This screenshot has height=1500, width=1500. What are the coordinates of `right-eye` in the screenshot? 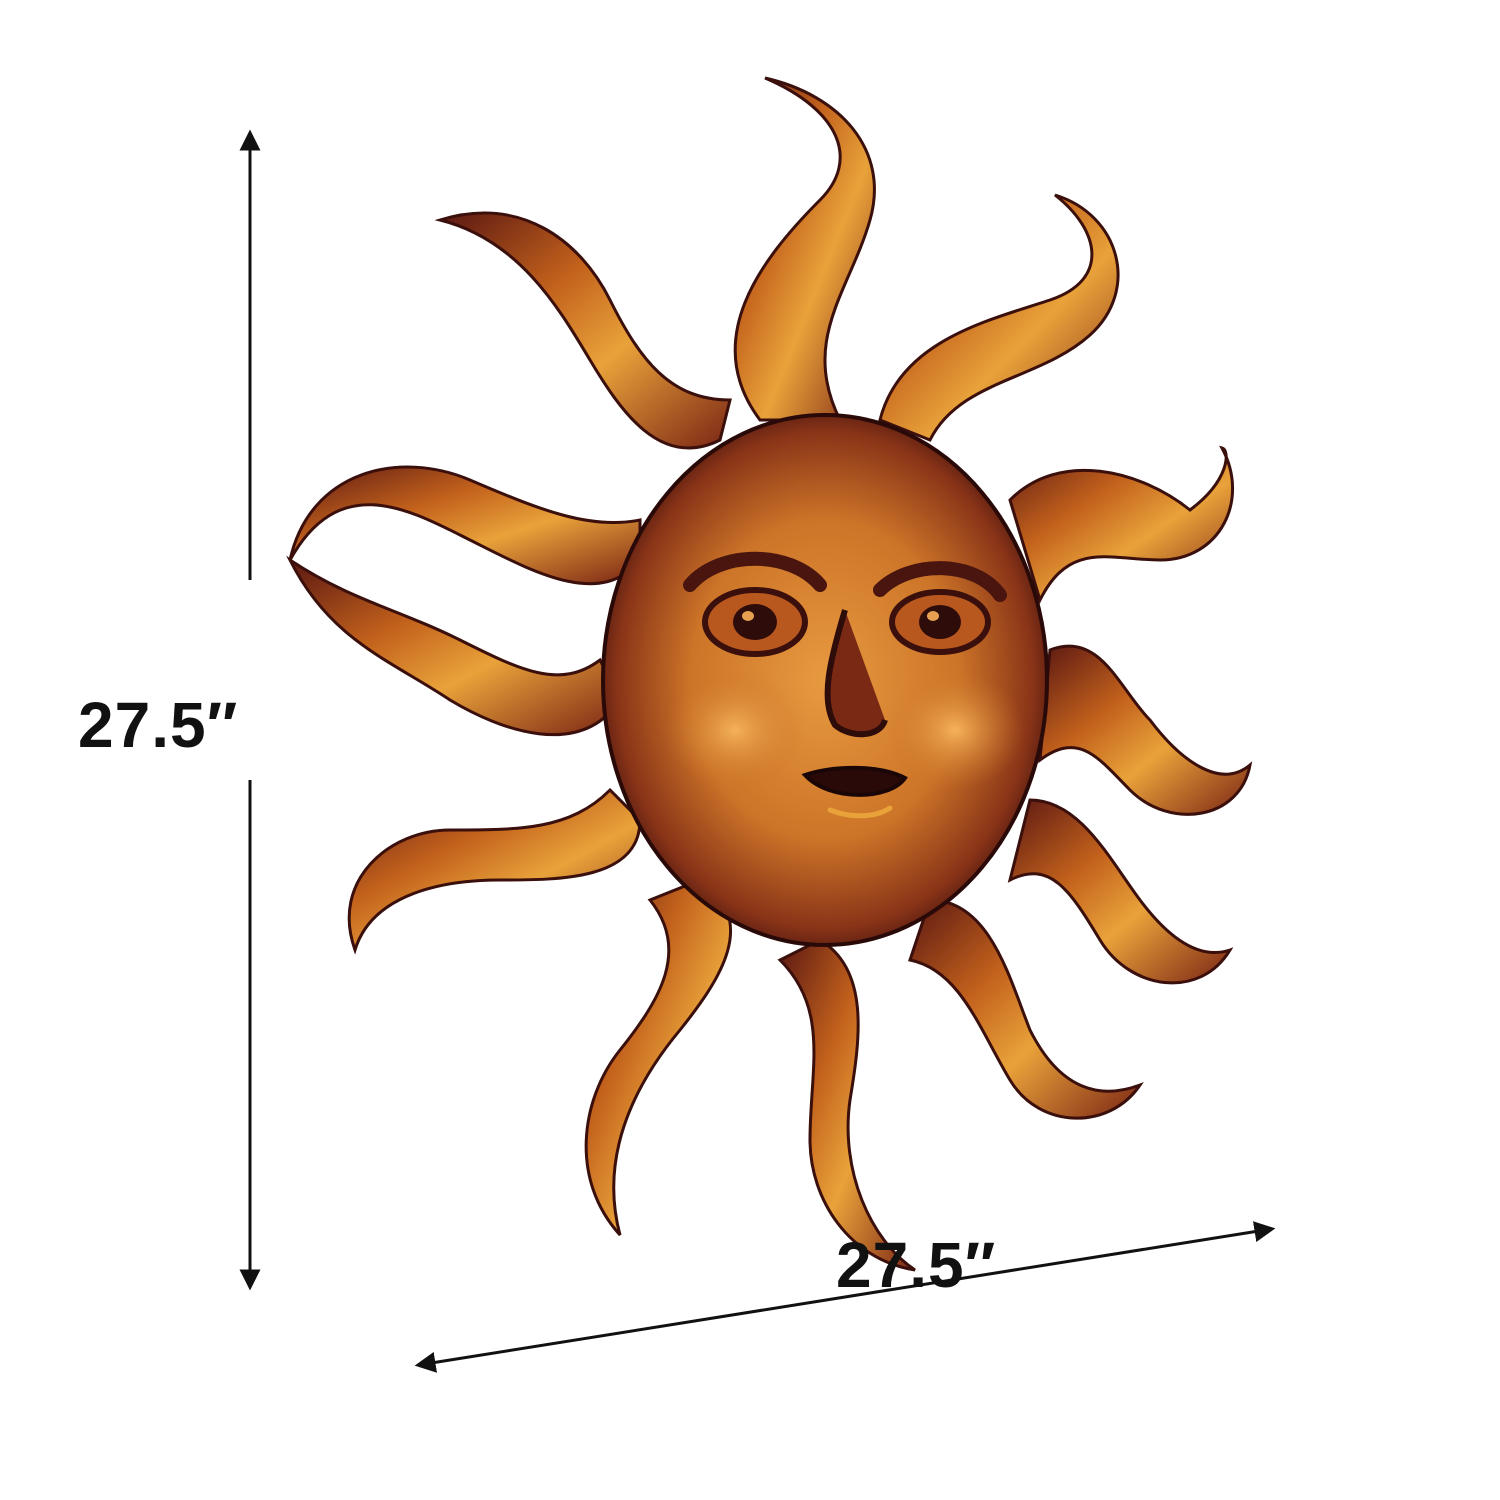 It's located at (940, 622).